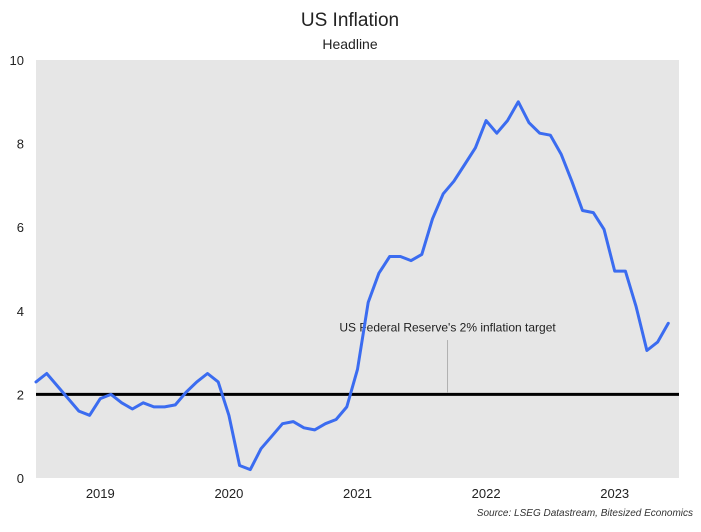  I want to click on y-tick-label: 0, so click(20, 478).